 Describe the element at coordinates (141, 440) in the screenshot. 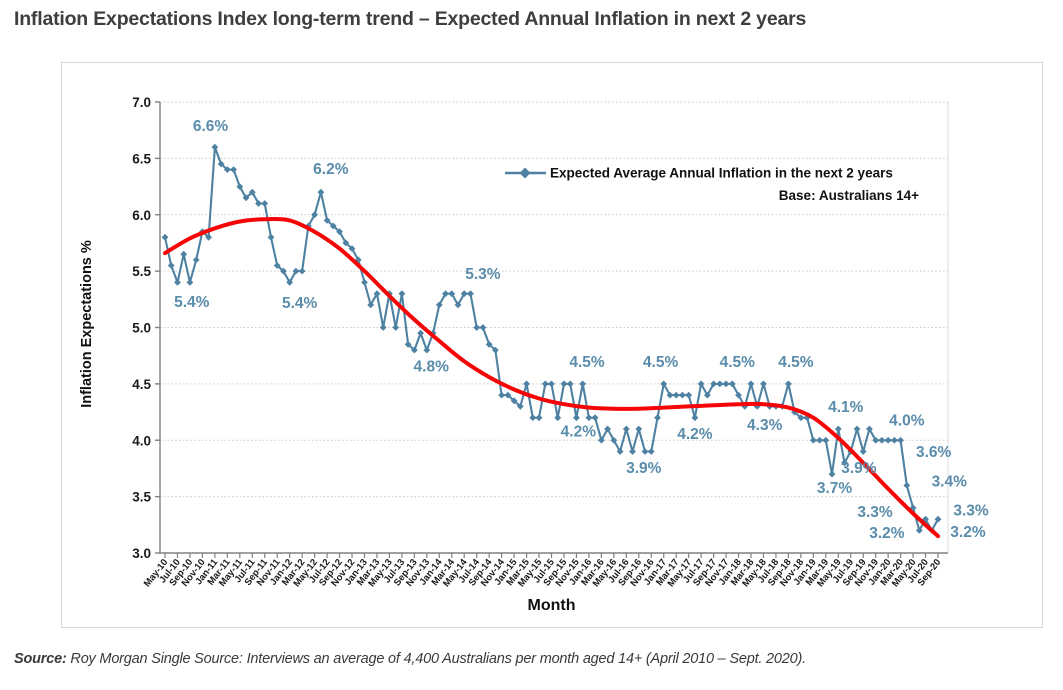

I see `y-tick-label: 4.0` at that location.